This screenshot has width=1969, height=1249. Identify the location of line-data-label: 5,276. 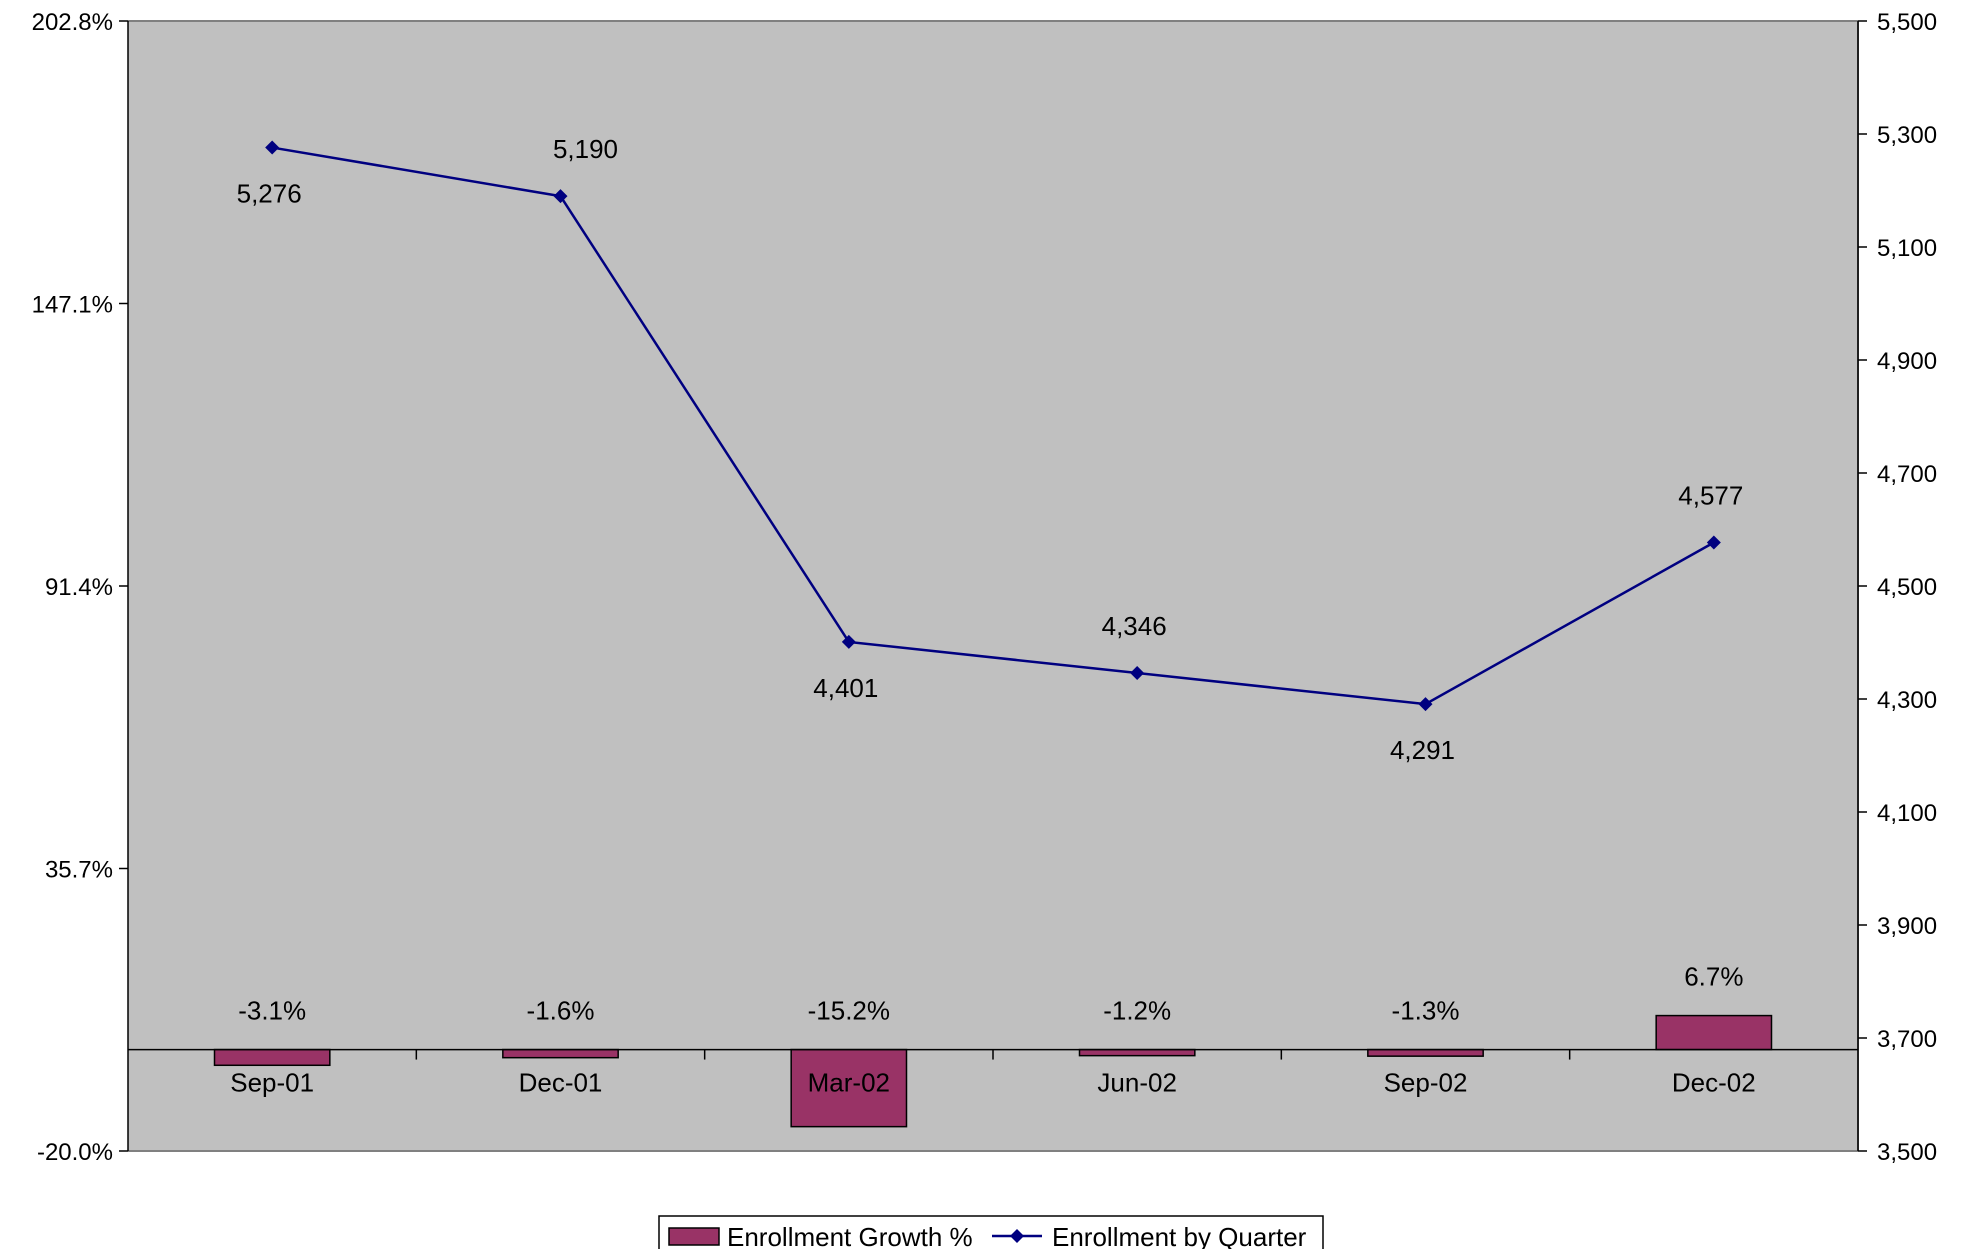
(269, 194).